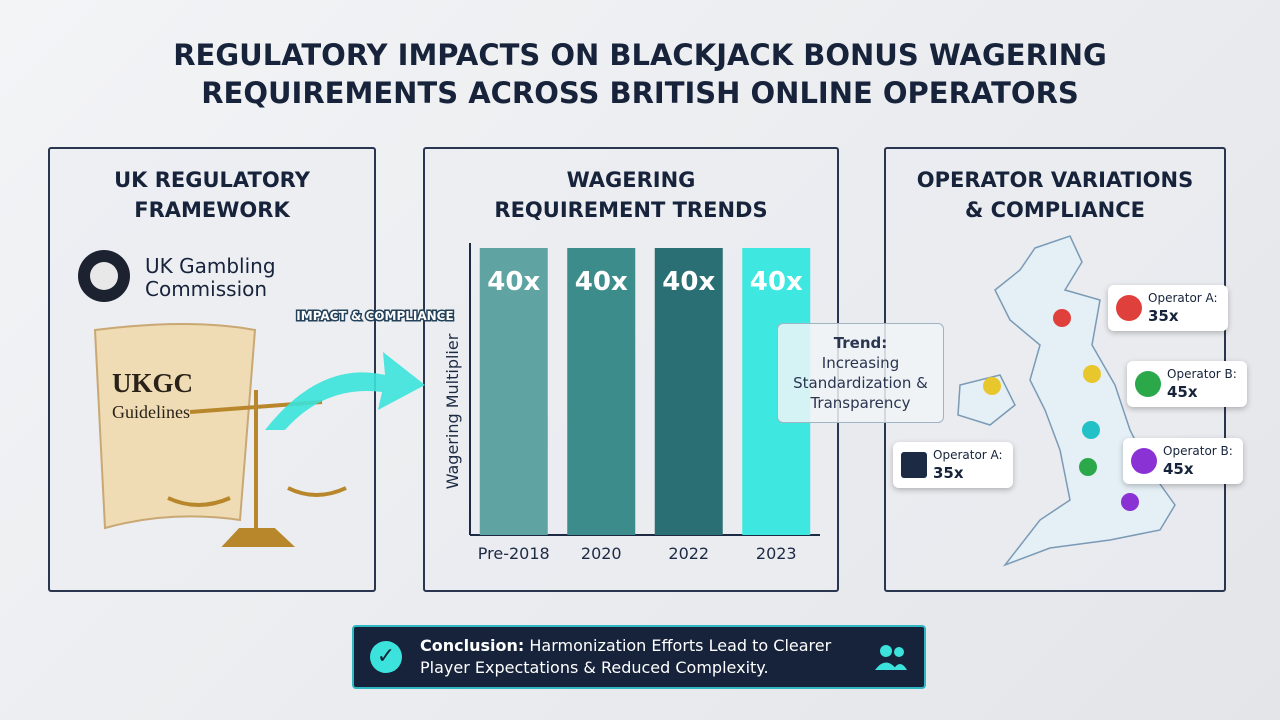  Describe the element at coordinates (472, 645) in the screenshot. I see `conclusion-label: Conclusion:` at that location.